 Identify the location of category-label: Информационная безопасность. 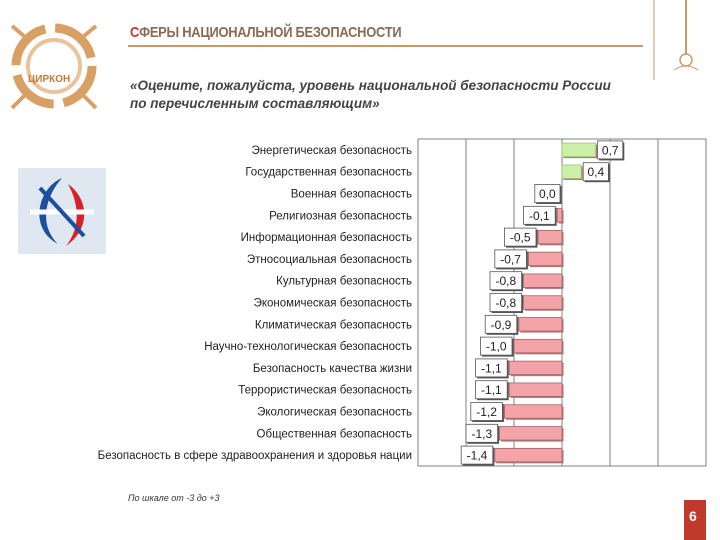
(326, 238).